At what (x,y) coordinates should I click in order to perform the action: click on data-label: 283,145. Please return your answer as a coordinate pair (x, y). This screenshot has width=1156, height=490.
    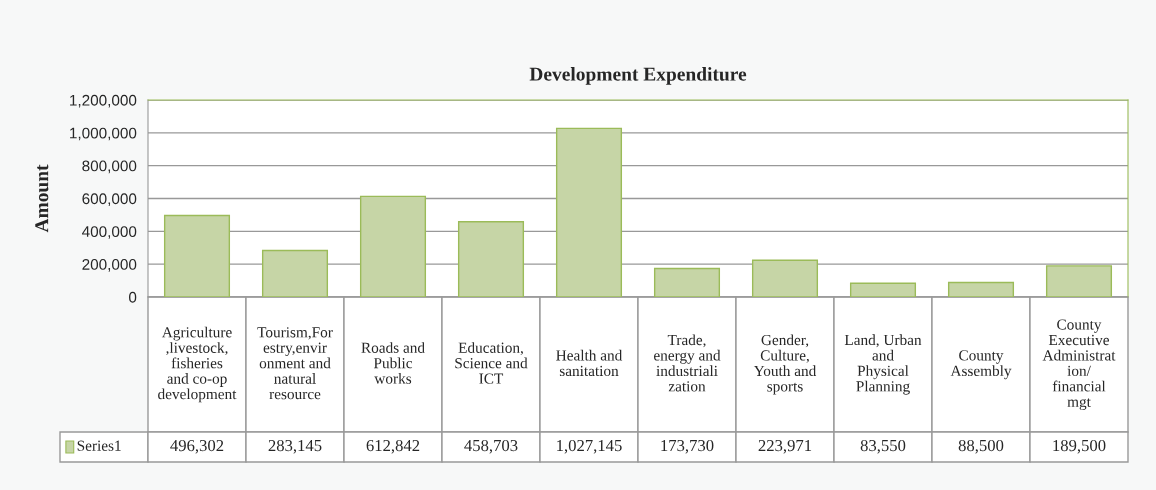
    Looking at the image, I should click on (295, 446).